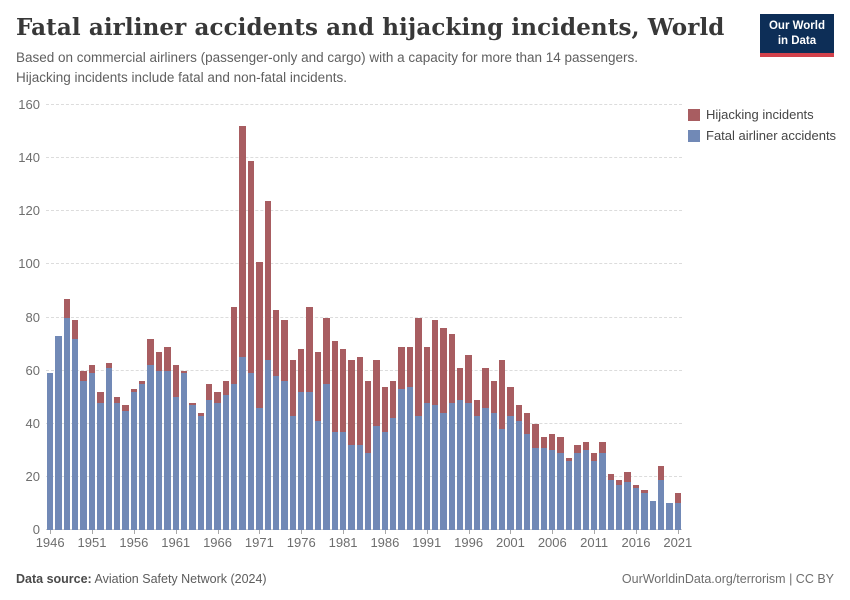 The height and width of the screenshot is (600, 850). Describe the element at coordinates (351, 317) in the screenshot. I see `bar-1982` at that location.